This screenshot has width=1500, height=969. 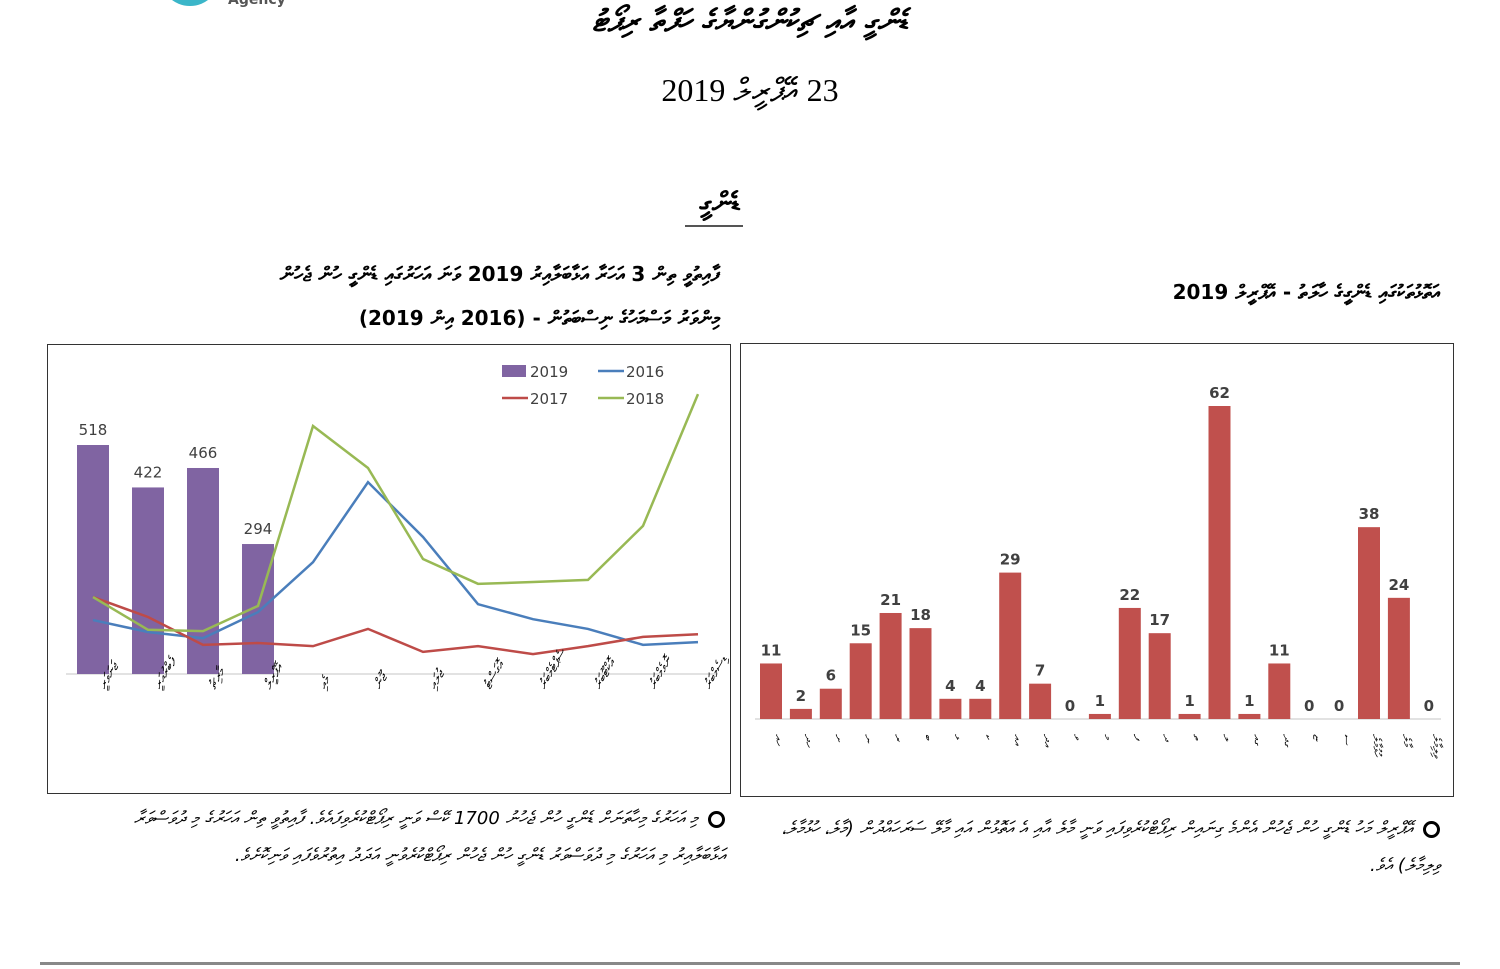 I want to click on data-label: 7, so click(x=1040, y=671).